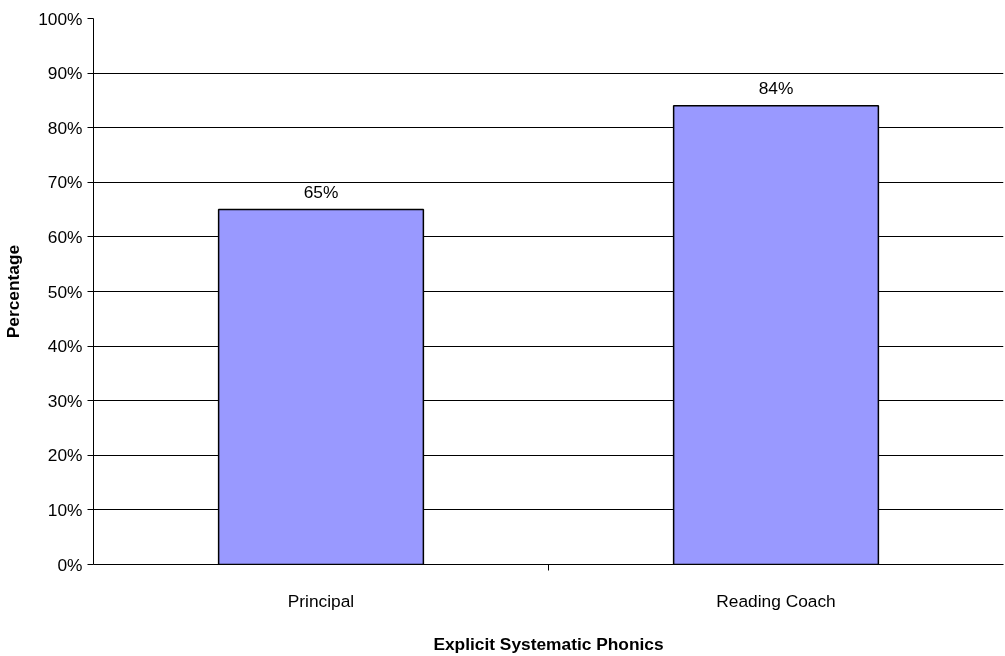 Image resolution: width=1005 pixels, height=656 pixels. I want to click on x-tick-label: Principal, so click(321, 600).